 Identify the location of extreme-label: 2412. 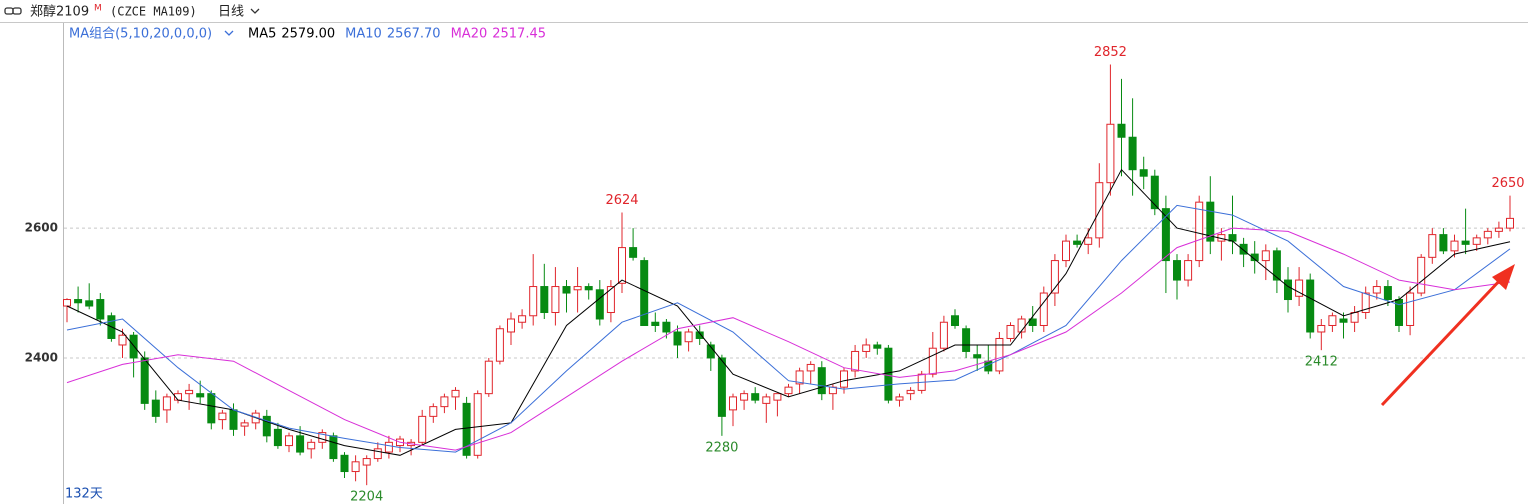
(1321, 362).